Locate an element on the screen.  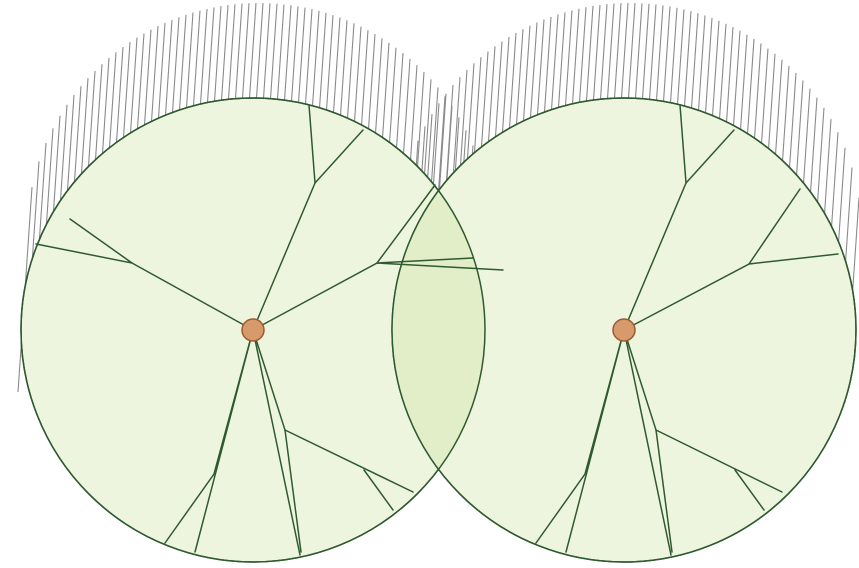
tree-right-trunk is located at coordinates (624, 330).